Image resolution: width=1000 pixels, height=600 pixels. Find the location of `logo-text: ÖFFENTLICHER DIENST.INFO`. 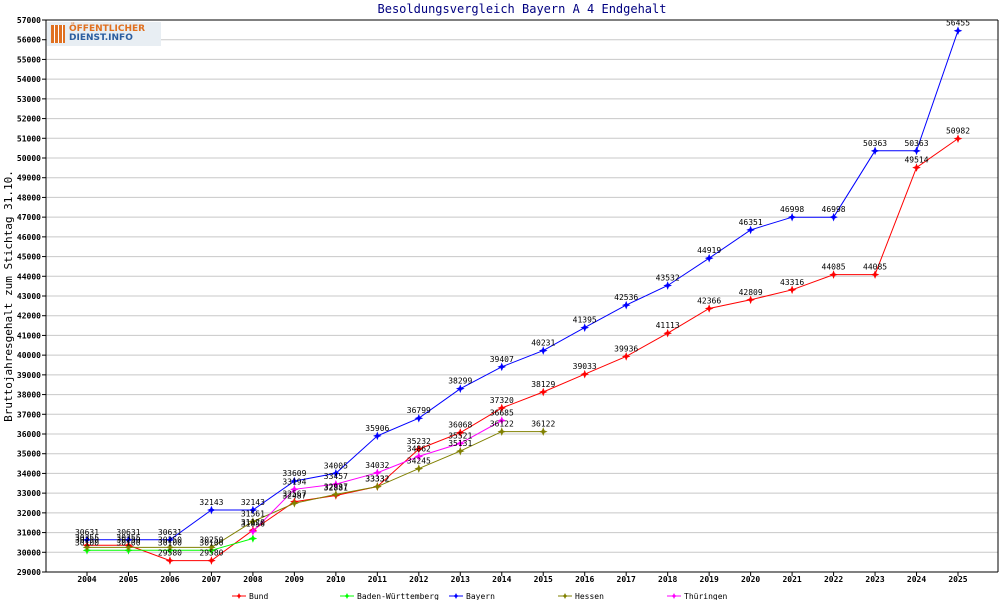

logo-text: ÖFFENTLICHER DIENST.INFO is located at coordinates (107, 34).